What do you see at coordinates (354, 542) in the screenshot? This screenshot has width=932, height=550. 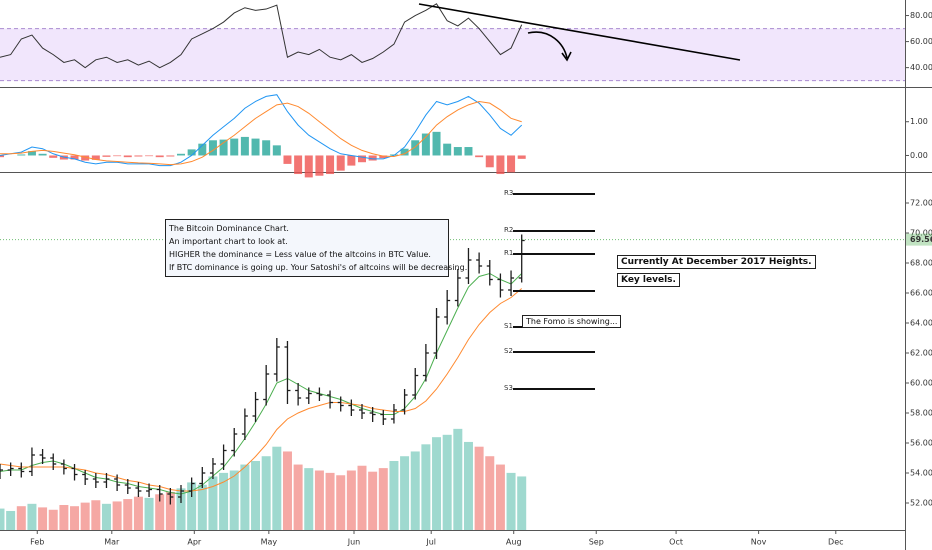 I see `x-tick-label: Jun` at bounding box center [354, 542].